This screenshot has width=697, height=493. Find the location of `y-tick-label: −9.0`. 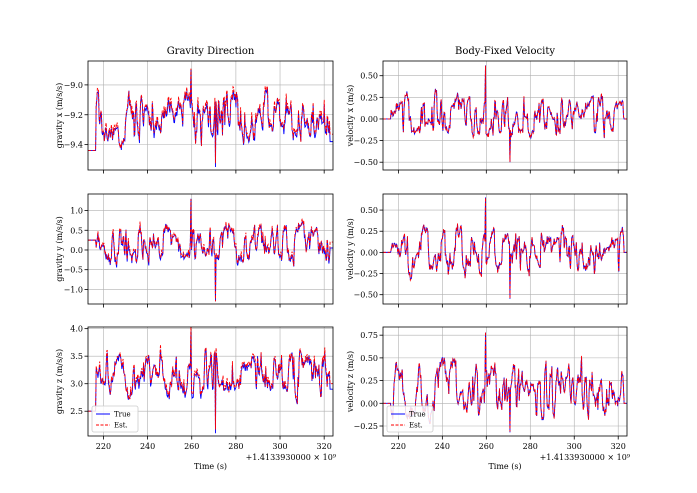

y-tick-label: −9.0 is located at coordinates (73, 85).